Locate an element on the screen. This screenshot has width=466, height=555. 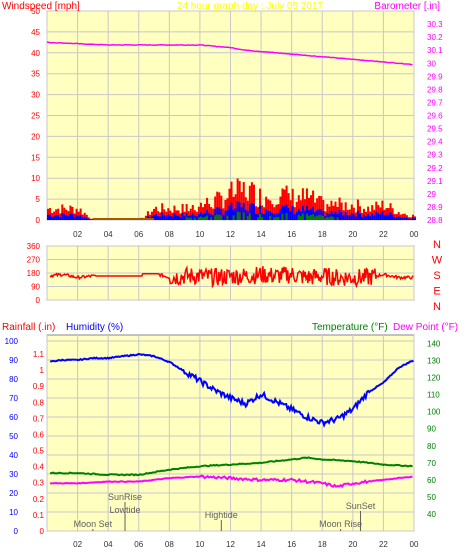
x-tick-label: 08 is located at coordinates (169, 544).